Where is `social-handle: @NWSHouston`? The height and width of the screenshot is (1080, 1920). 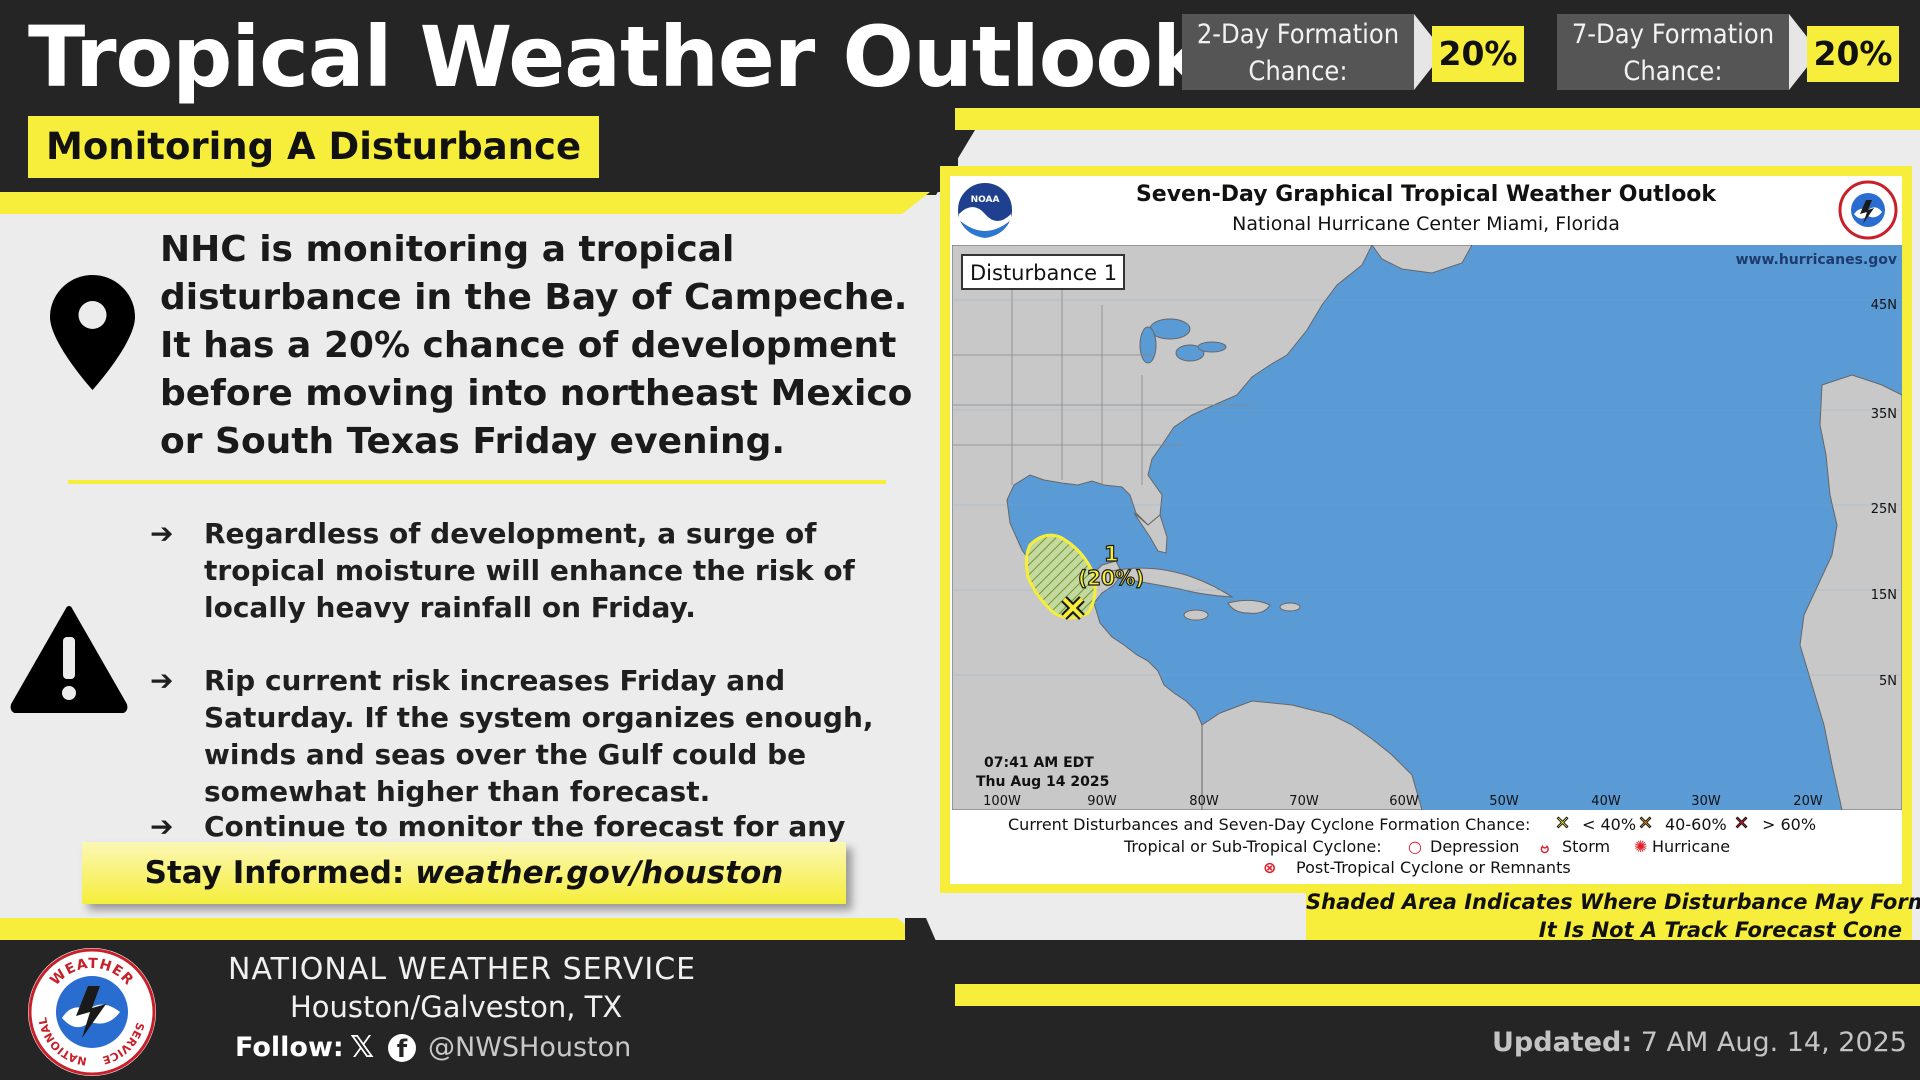
social-handle: @NWSHouston is located at coordinates (530, 1047).